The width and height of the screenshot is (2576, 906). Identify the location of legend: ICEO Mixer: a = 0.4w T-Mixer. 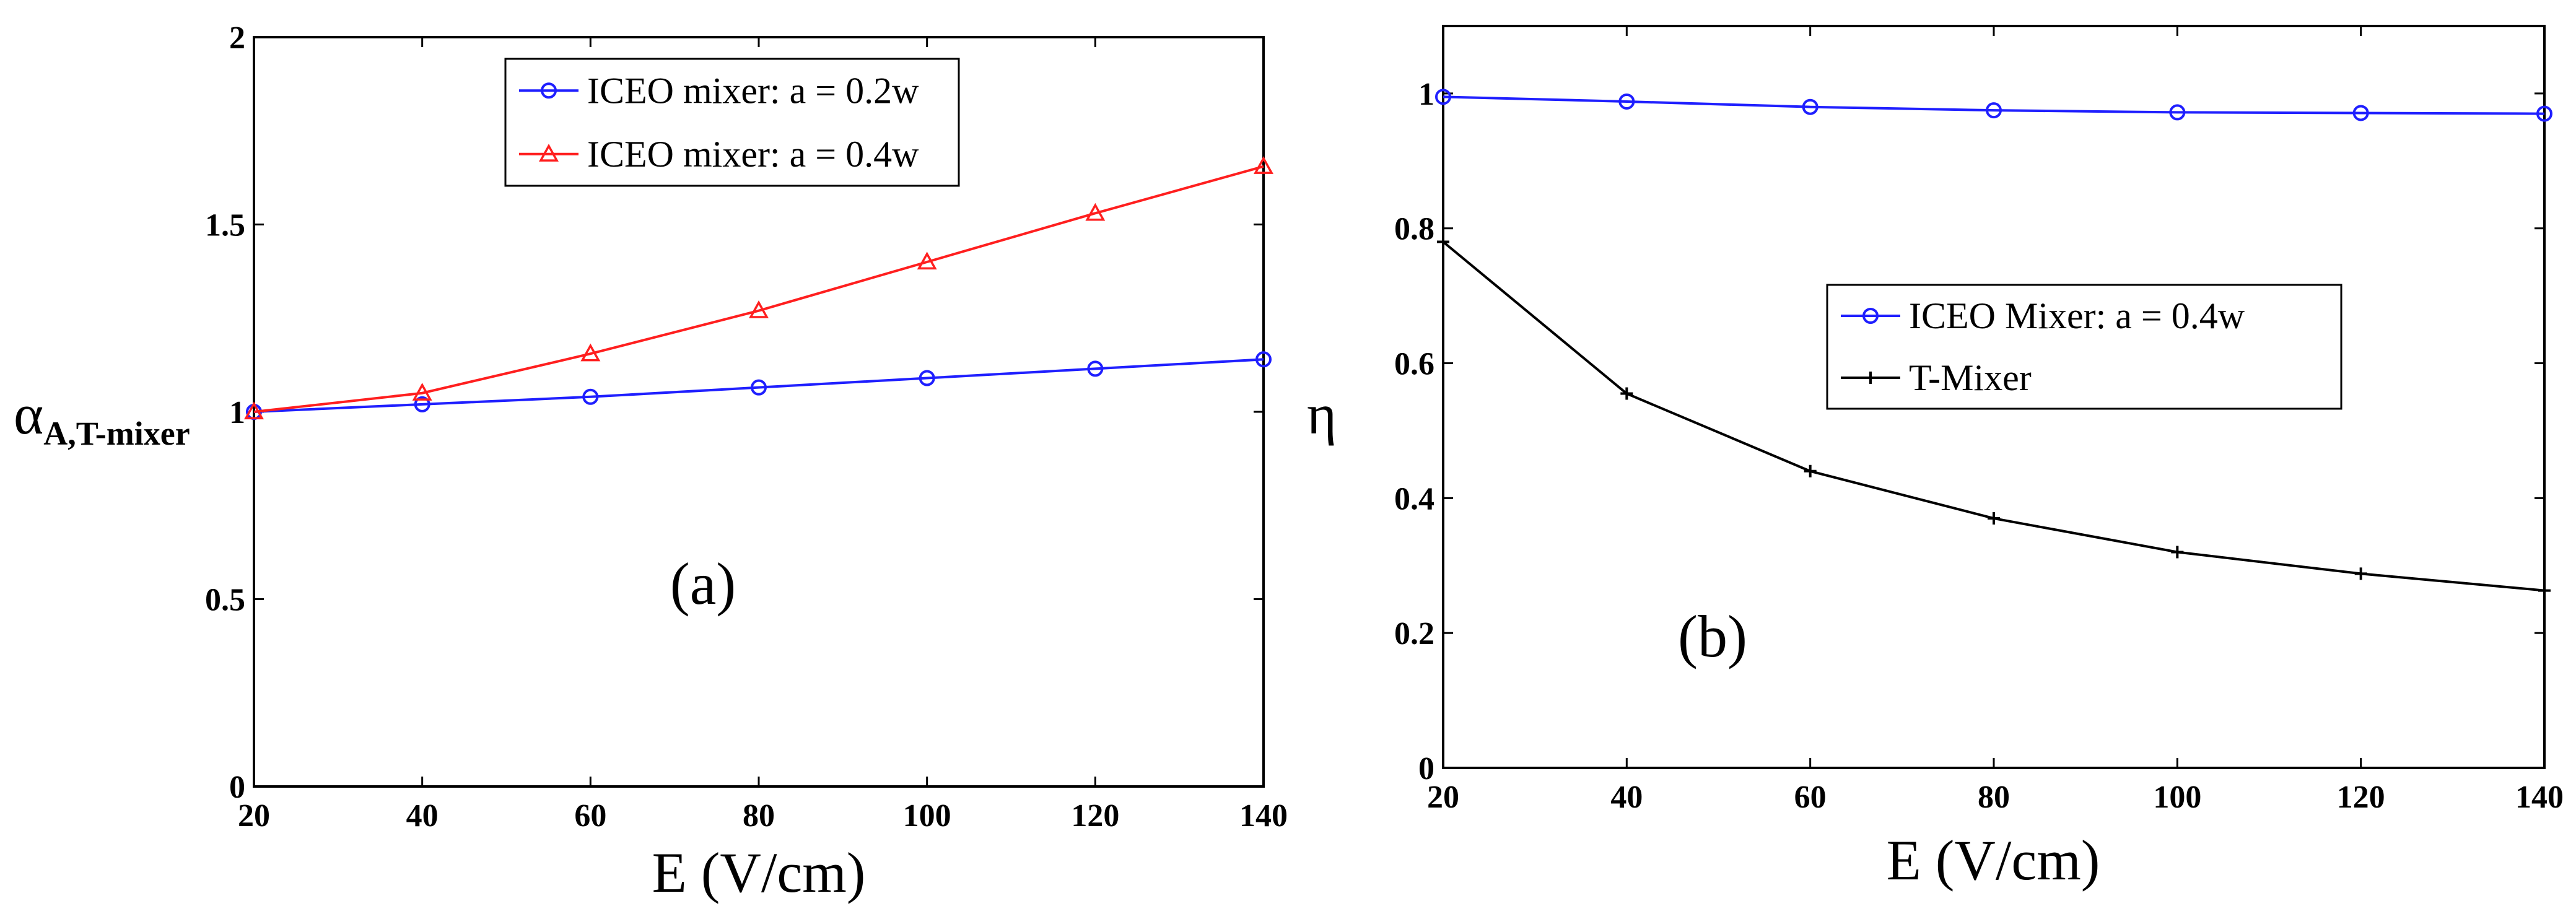
(2084, 347).